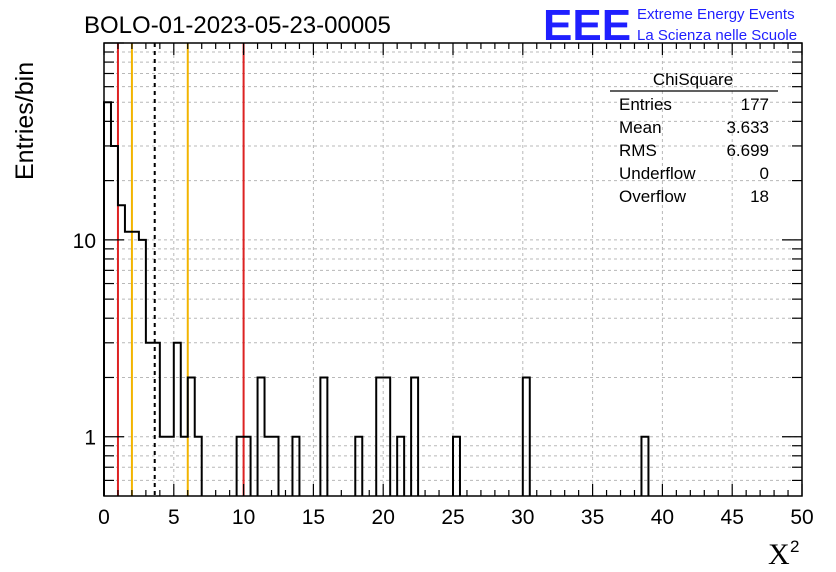  Describe the element at coordinates (587, 25) in the screenshot. I see `logo-mark: EEE` at that location.